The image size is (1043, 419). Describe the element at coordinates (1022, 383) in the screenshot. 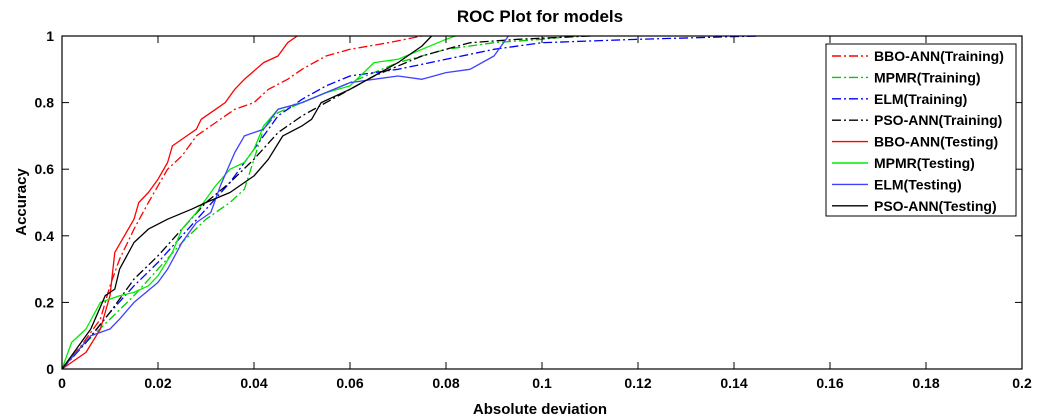

I see `x-tick-label: 0.2` at that location.